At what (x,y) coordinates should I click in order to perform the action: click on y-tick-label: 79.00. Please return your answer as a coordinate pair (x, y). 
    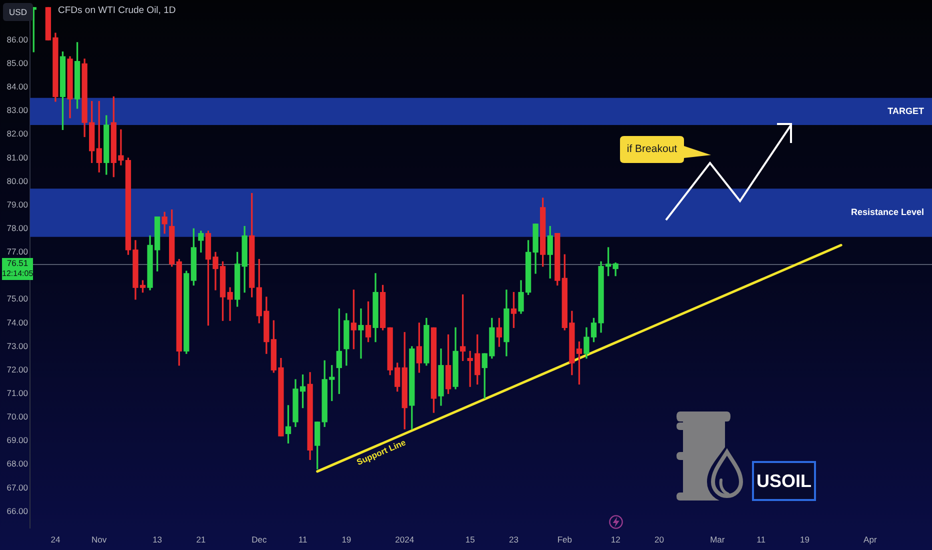
    Looking at the image, I should click on (17, 204).